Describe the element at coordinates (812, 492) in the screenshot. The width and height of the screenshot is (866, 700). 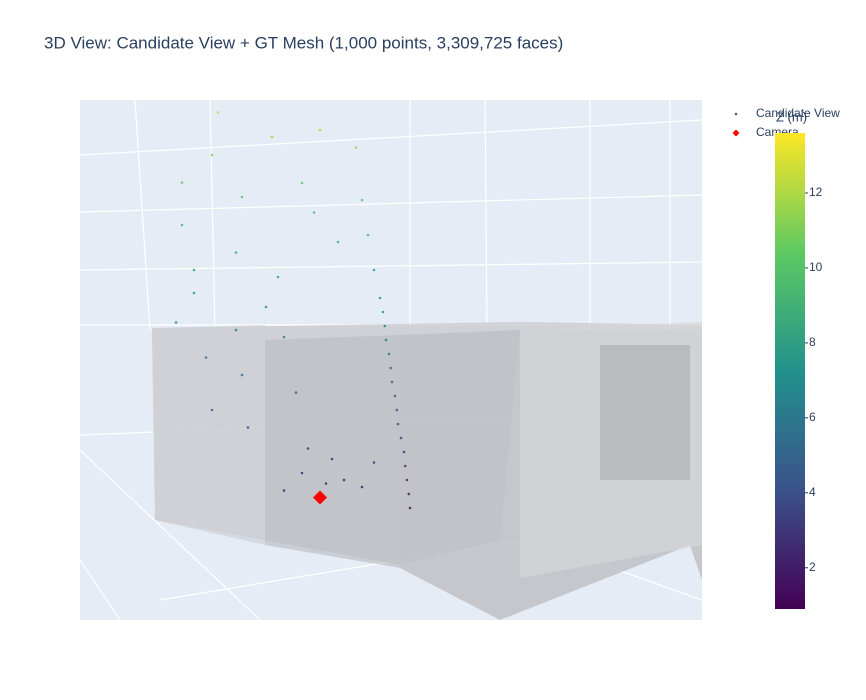
I see `colorbar-tick-label: 4` at that location.